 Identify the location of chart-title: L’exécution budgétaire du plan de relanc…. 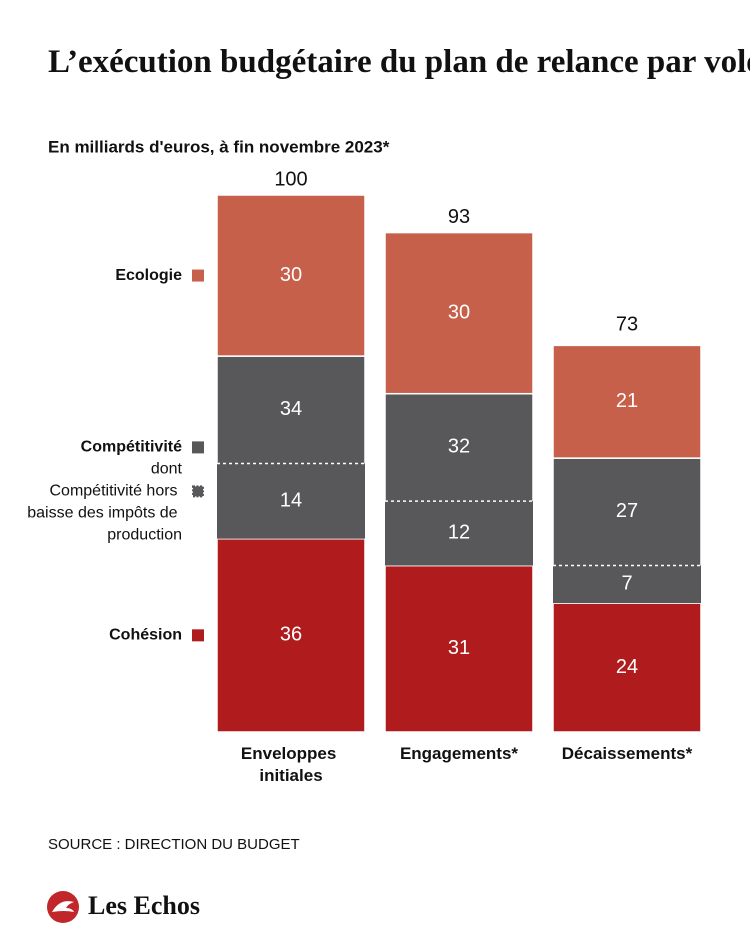
(399, 62).